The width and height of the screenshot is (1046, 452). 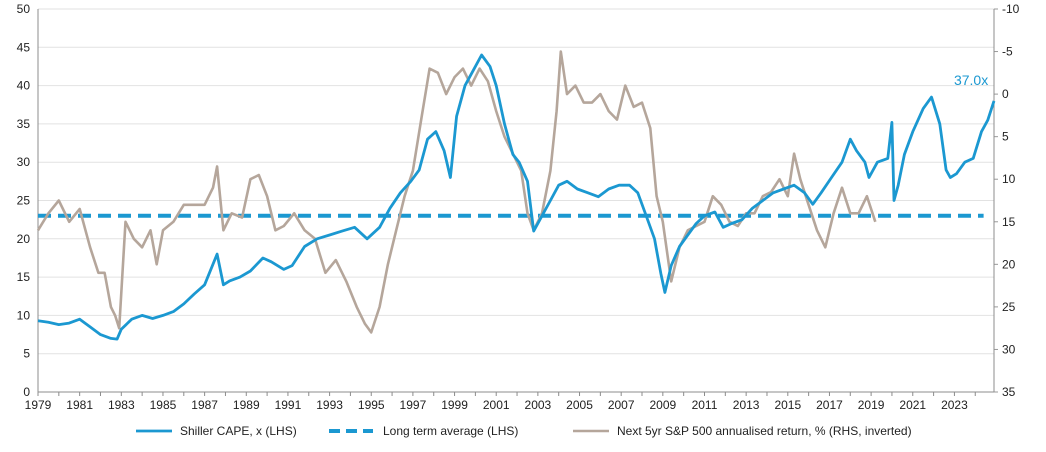 What do you see at coordinates (871, 405) in the screenshot?
I see `x-axis-tick-label: 2019` at bounding box center [871, 405].